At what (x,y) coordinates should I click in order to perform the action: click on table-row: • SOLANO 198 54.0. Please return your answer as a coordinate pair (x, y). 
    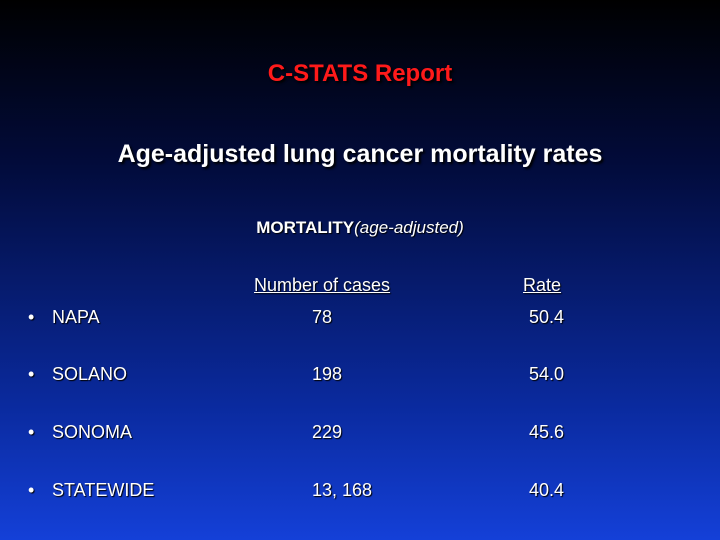
    Looking at the image, I should click on (360, 377).